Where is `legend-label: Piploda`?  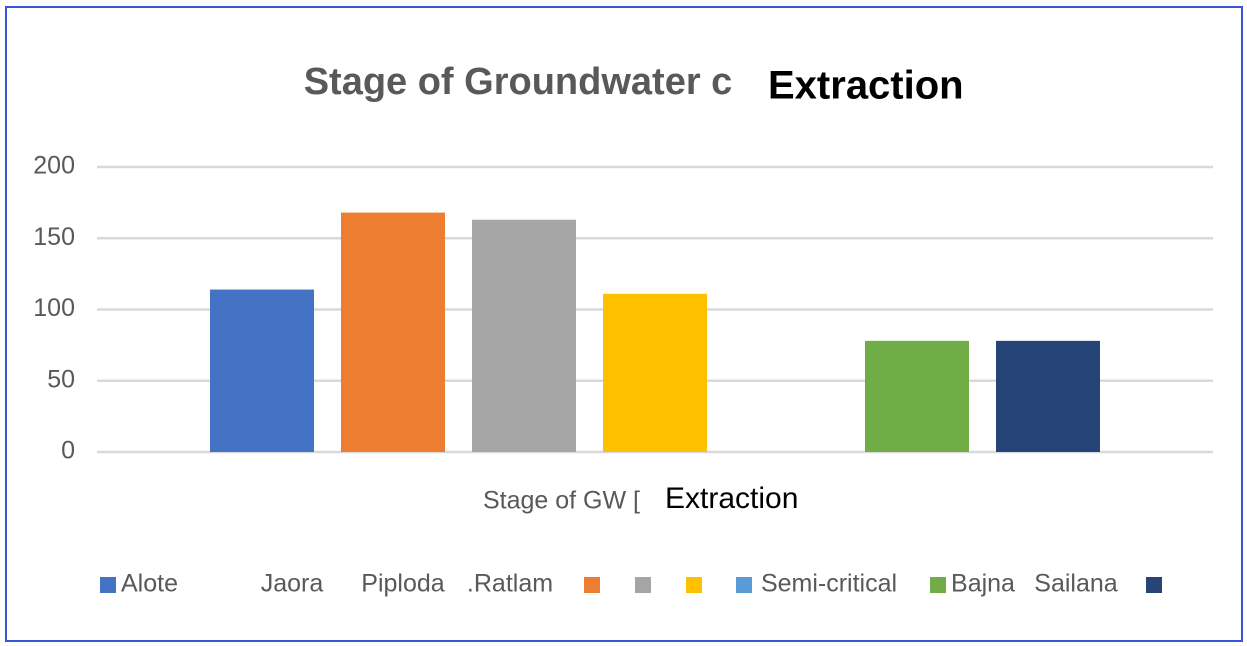 legend-label: Piploda is located at coordinates (402, 584).